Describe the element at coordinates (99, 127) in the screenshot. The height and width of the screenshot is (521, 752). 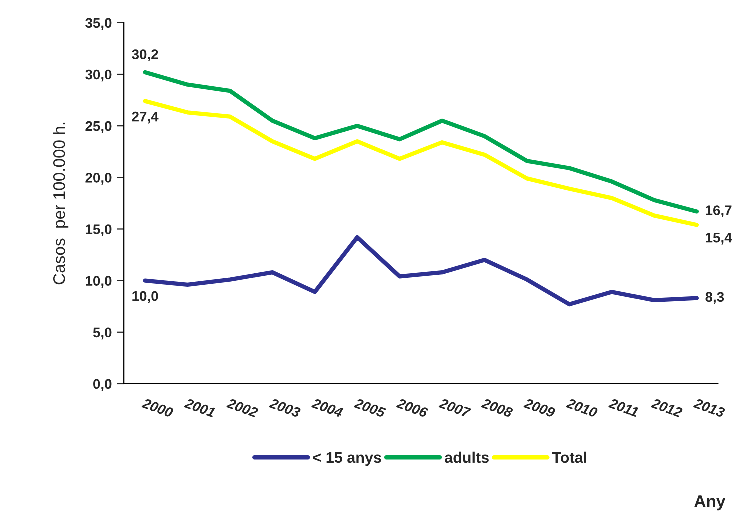
I see `y-tick-label: 25,0` at that location.